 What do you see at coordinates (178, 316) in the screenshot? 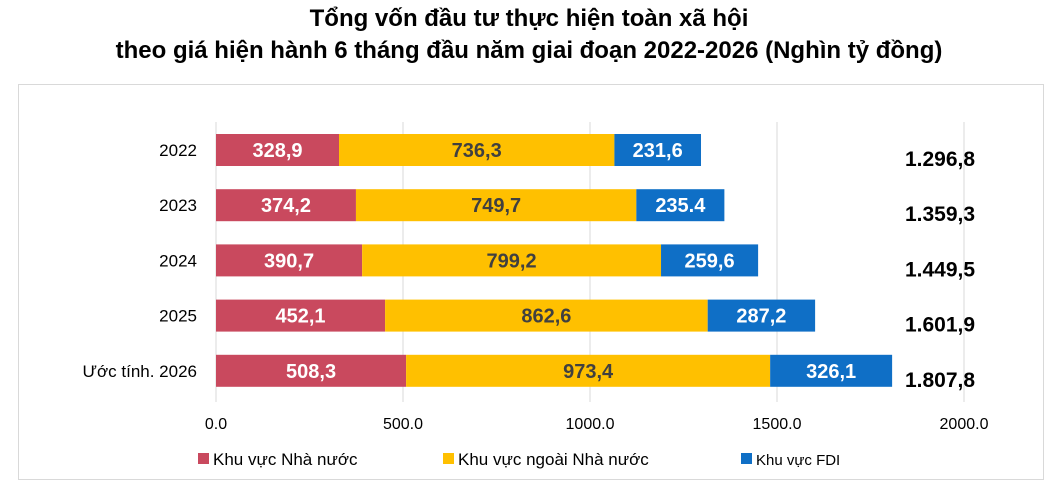
I see `category-label: 2025` at bounding box center [178, 316].